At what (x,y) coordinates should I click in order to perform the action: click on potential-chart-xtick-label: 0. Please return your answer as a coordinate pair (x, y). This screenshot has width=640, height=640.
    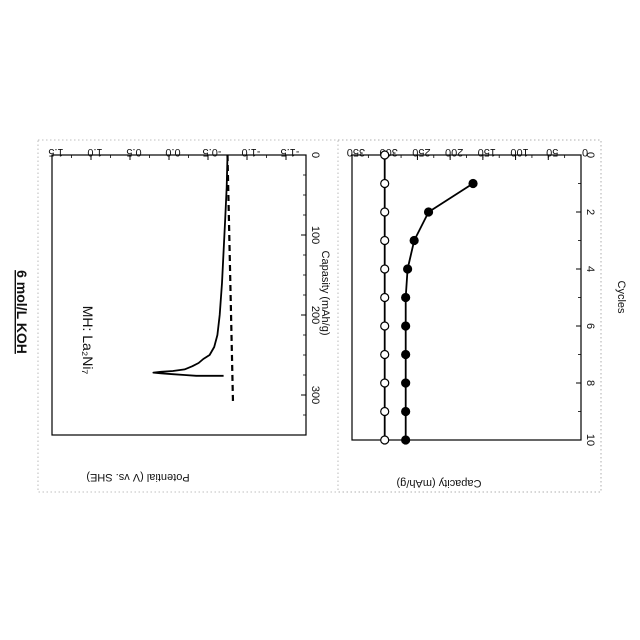
    Looking at the image, I should click on (315, 155).